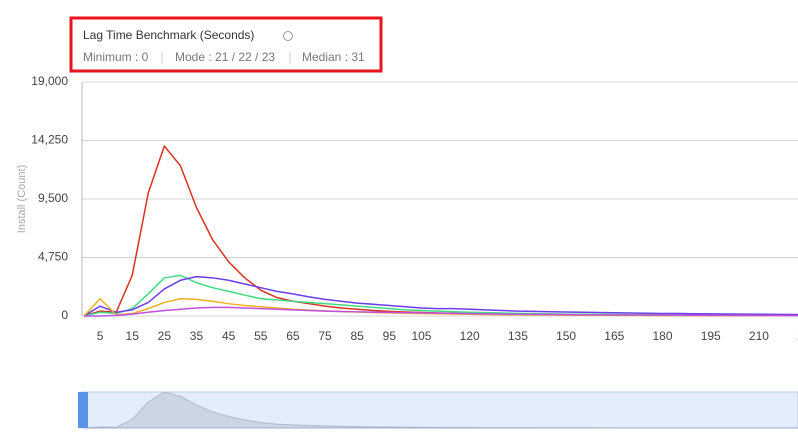 The width and height of the screenshot is (798, 444). I want to click on info-icon, so click(288, 36).